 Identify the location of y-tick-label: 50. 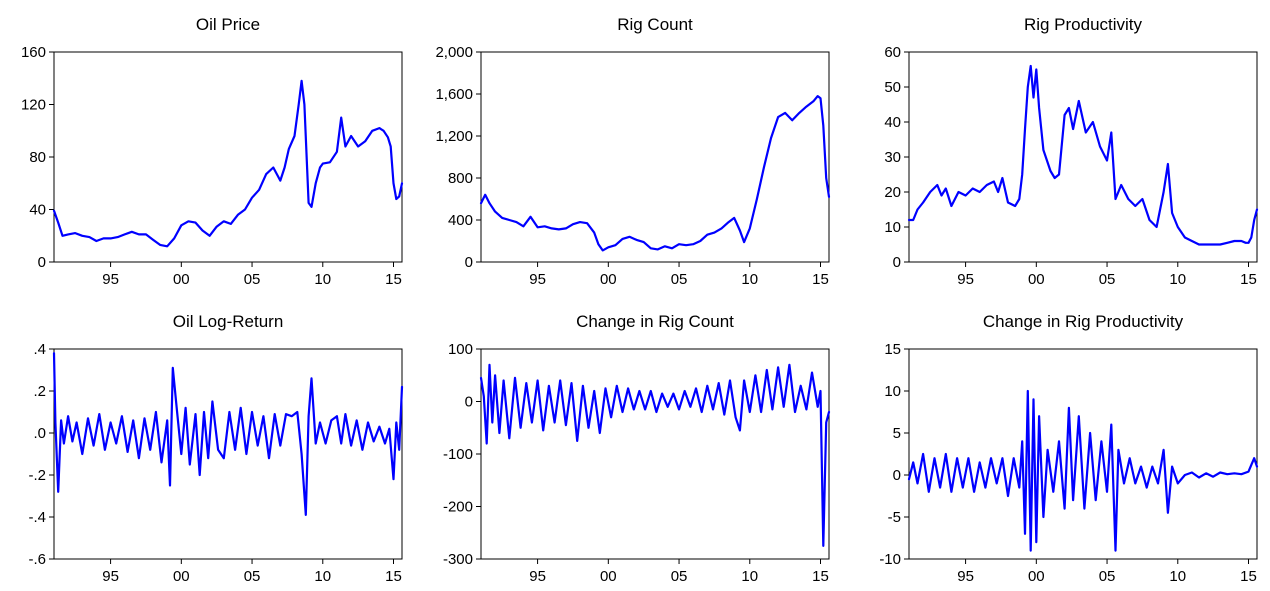
(892, 87).